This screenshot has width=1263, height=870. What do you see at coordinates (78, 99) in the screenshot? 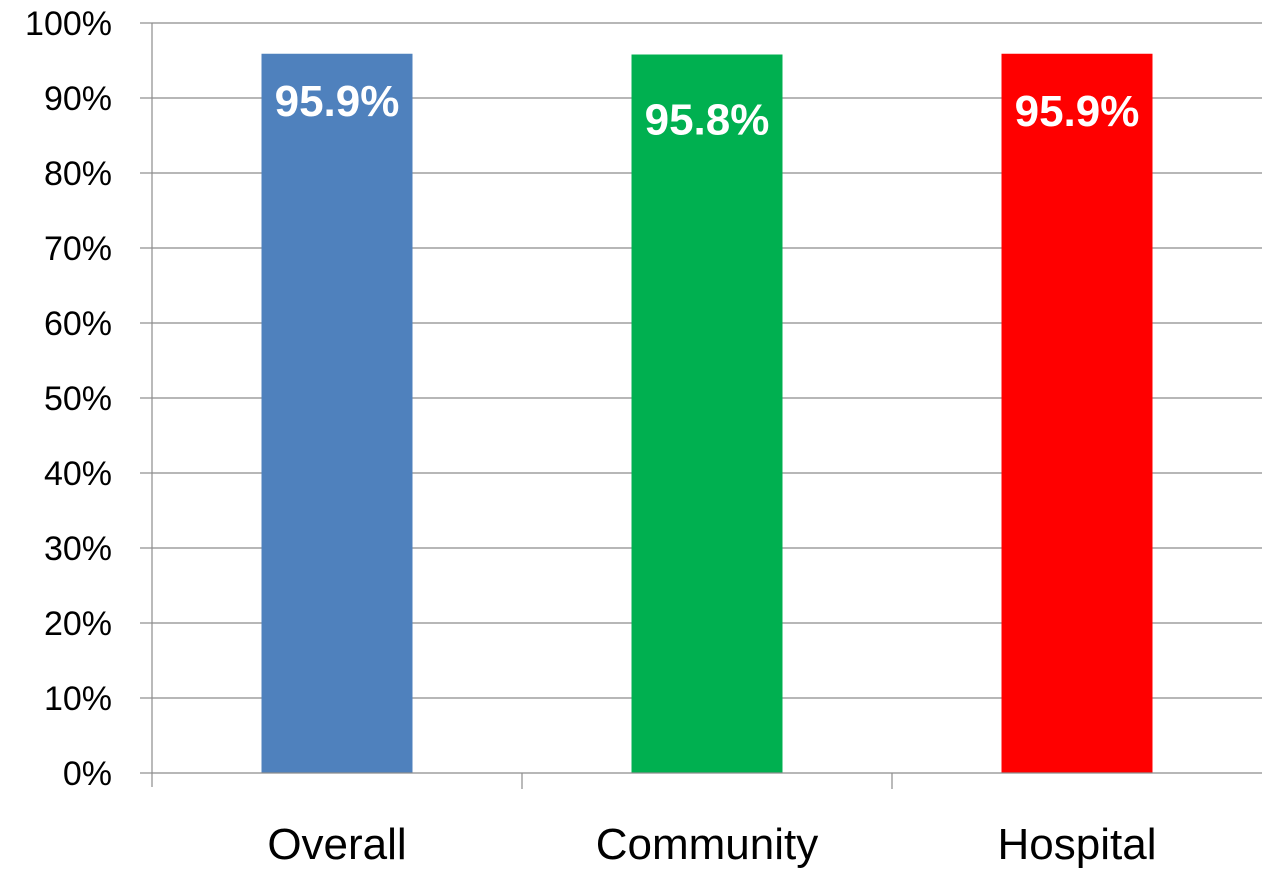
I see `y-tick-label: 90%` at bounding box center [78, 99].